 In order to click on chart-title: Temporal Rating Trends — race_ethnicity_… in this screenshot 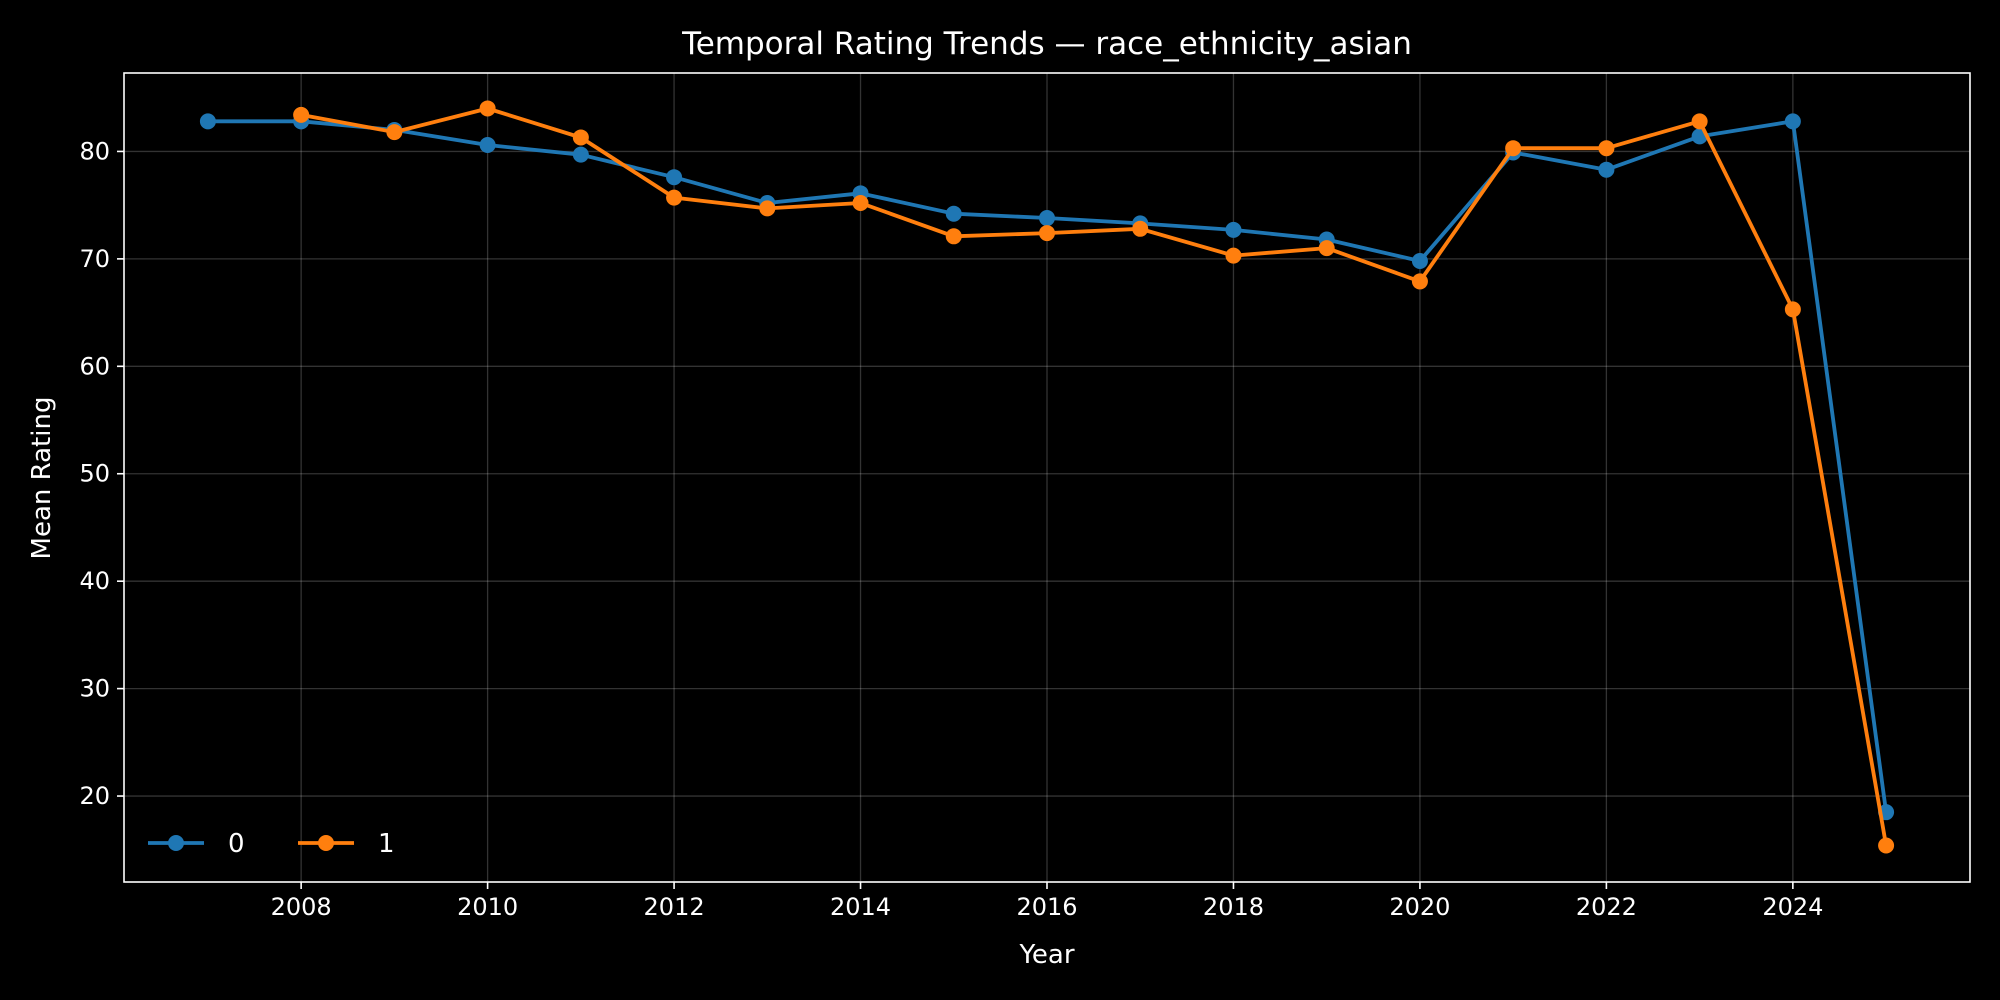, I will do `click(1046, 44)`.